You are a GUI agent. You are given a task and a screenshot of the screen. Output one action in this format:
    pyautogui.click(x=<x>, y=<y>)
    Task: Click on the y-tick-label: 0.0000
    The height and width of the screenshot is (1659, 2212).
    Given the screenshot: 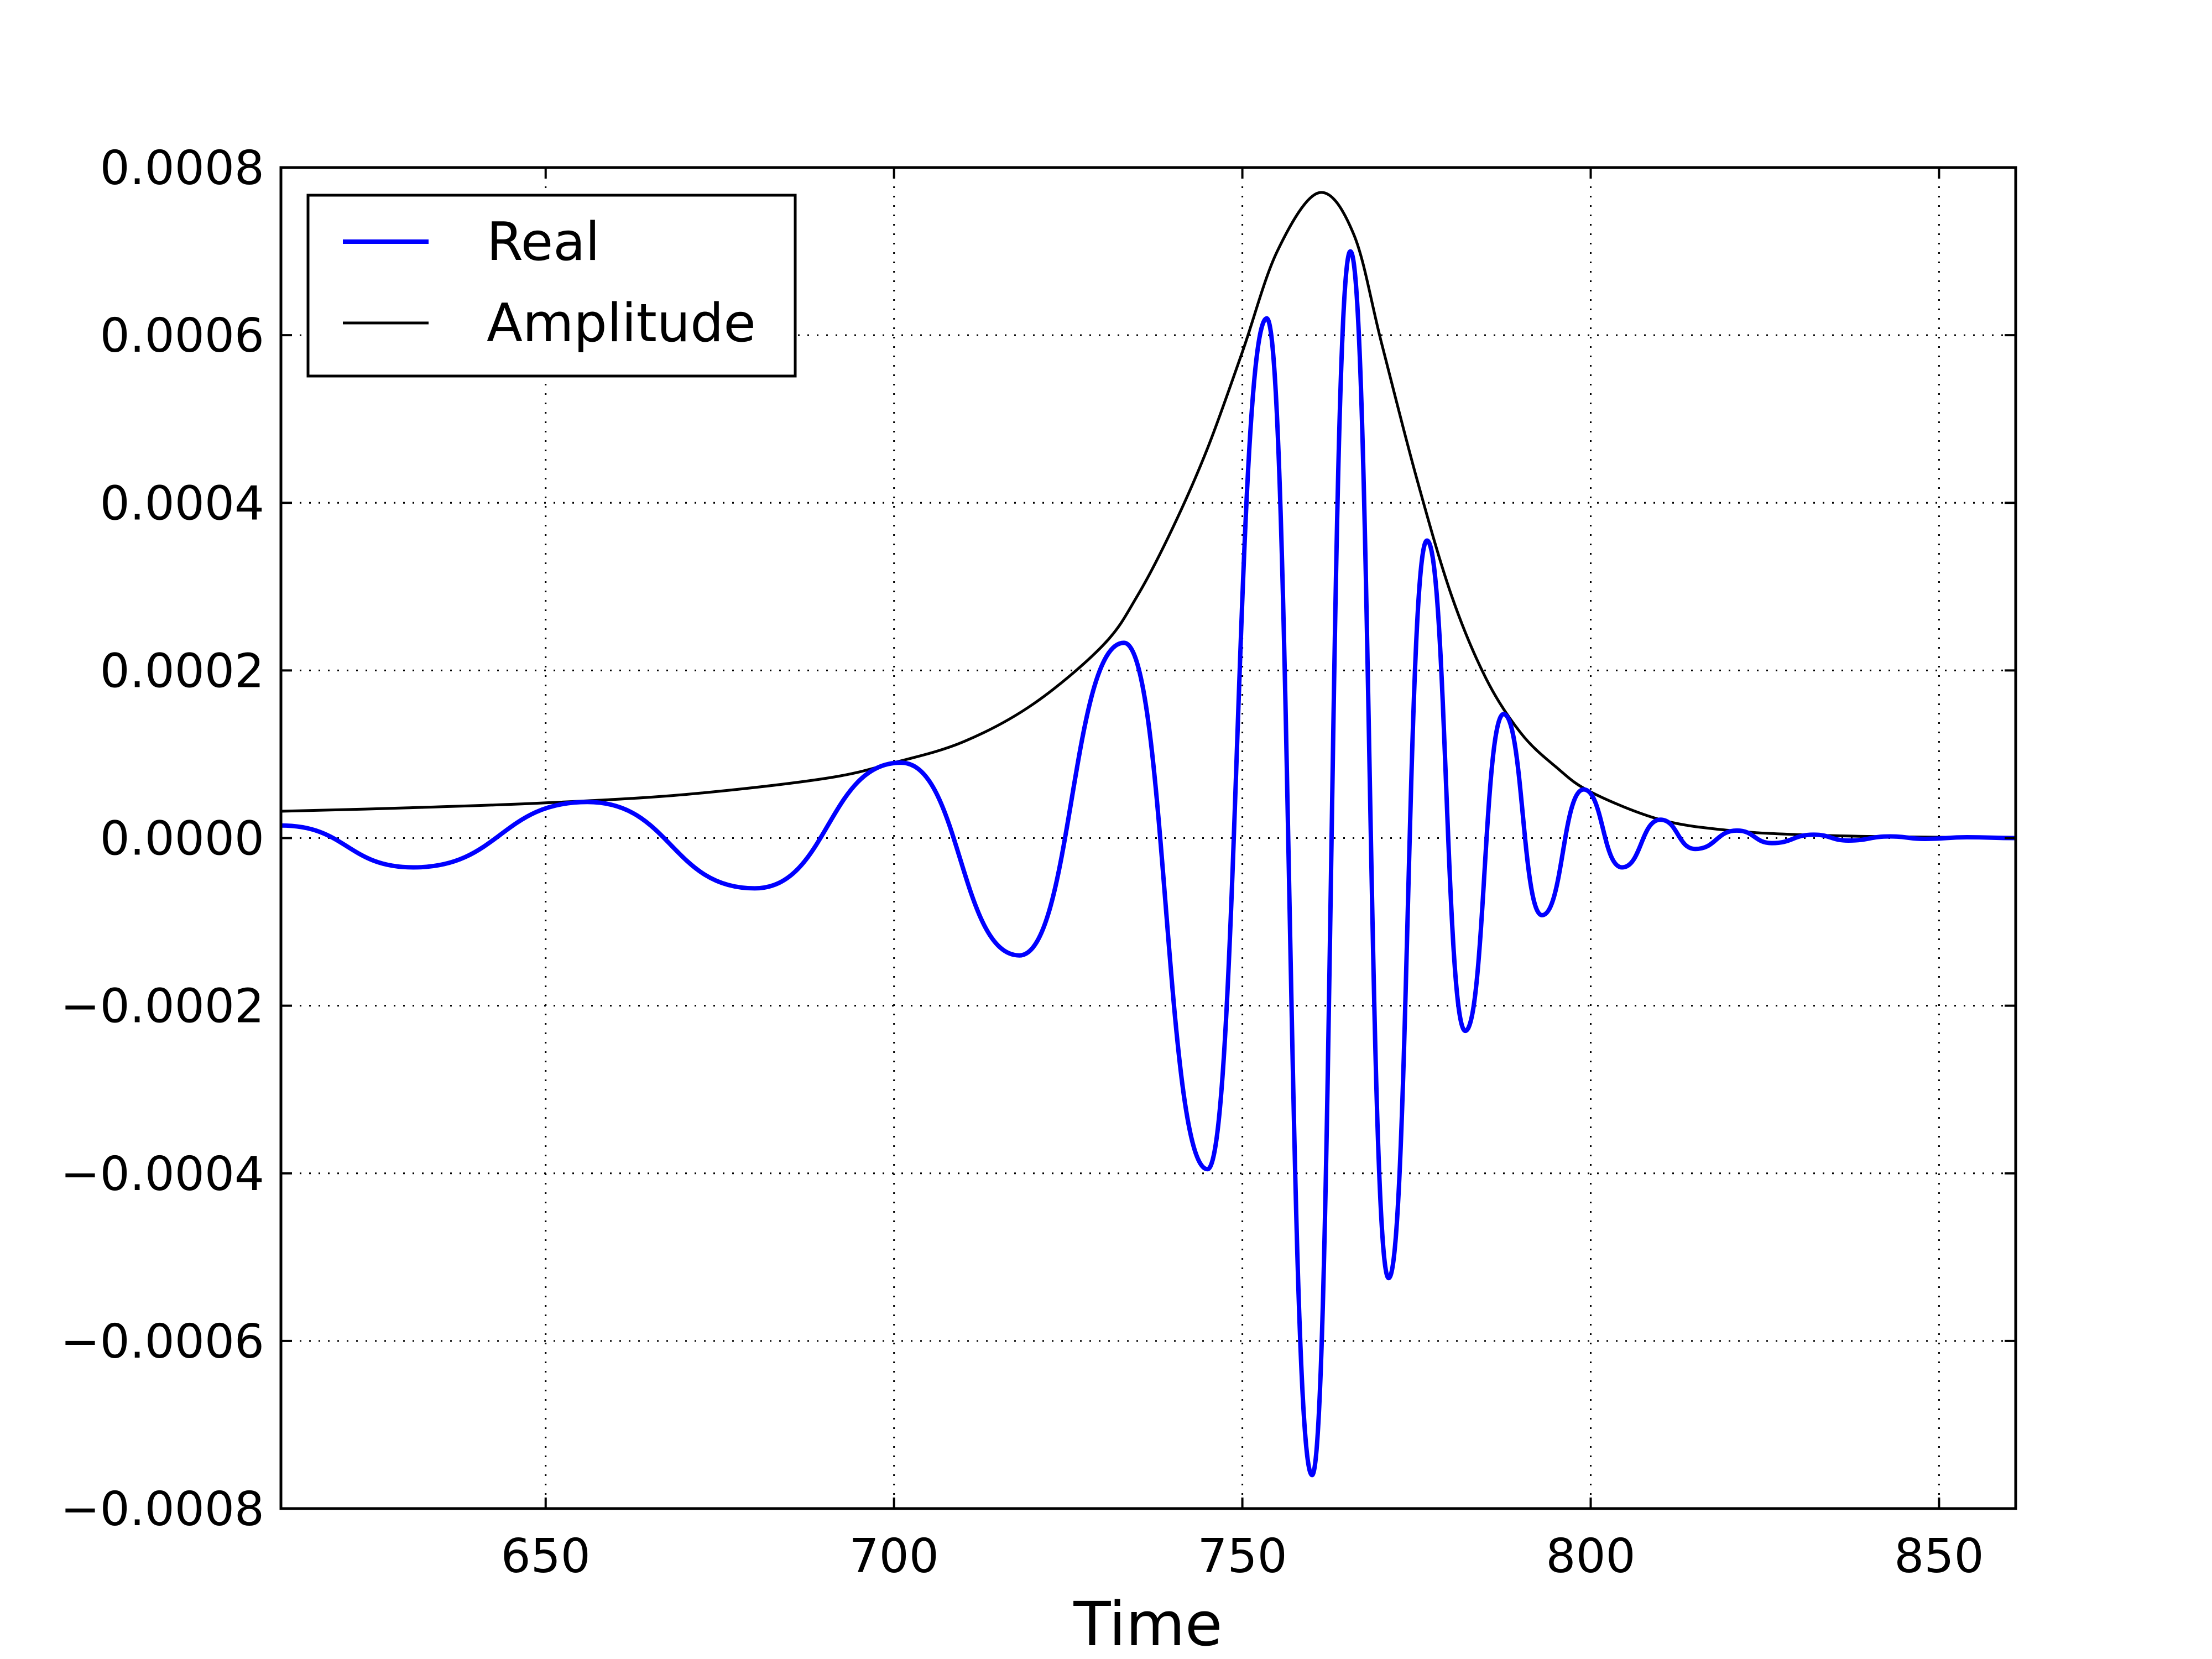 What is the action you would take?
    pyautogui.click(x=182, y=840)
    